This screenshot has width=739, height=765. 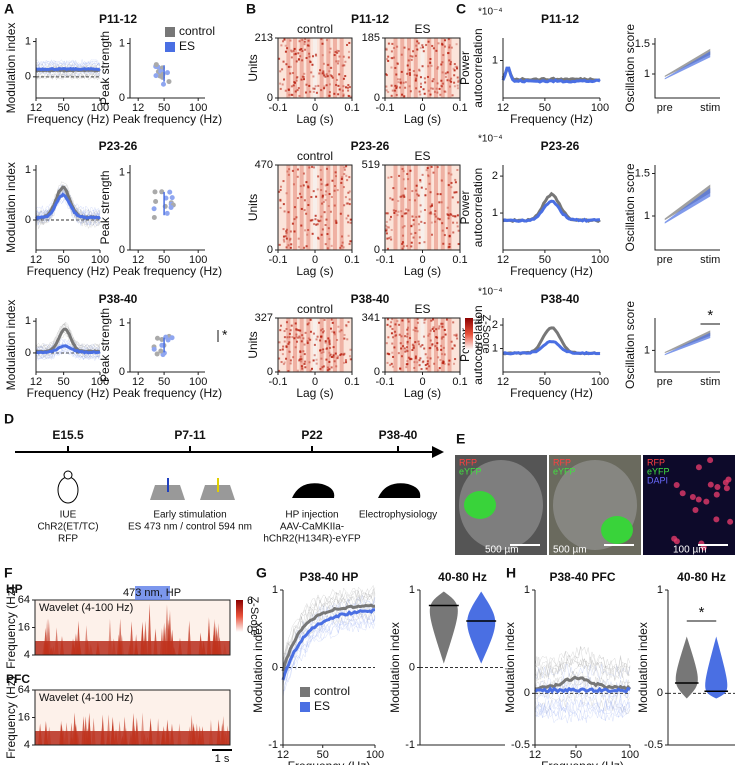 I want to click on icon, so click(x=68, y=490).